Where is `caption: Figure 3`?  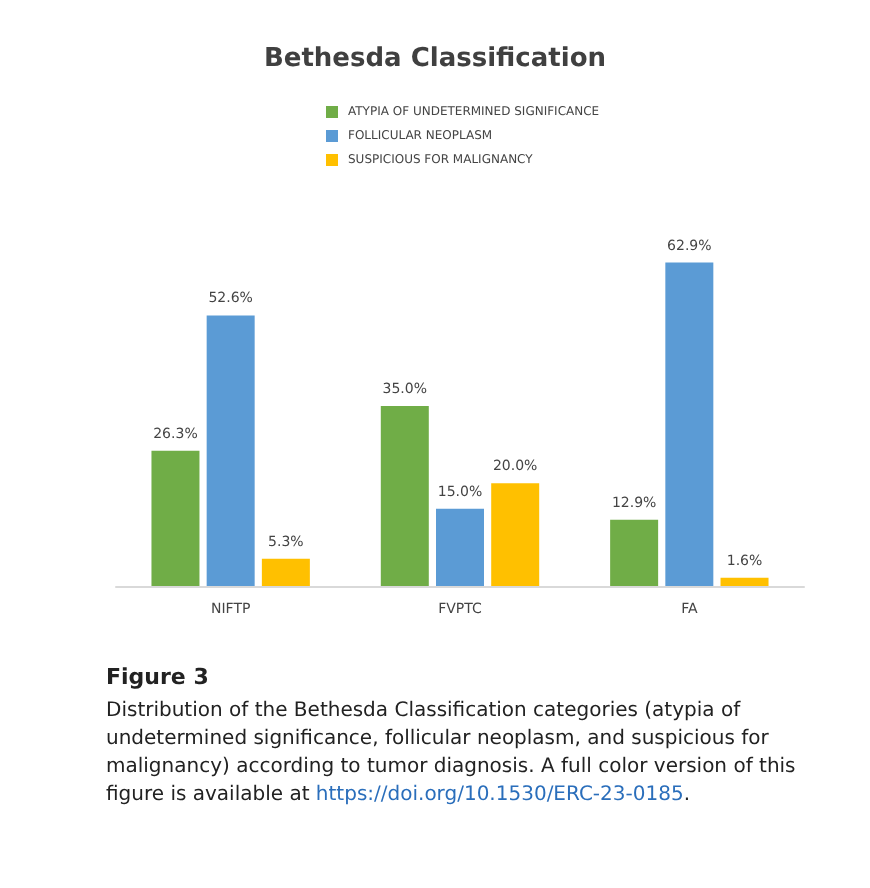
caption: Figure 3 is located at coordinates (158, 677).